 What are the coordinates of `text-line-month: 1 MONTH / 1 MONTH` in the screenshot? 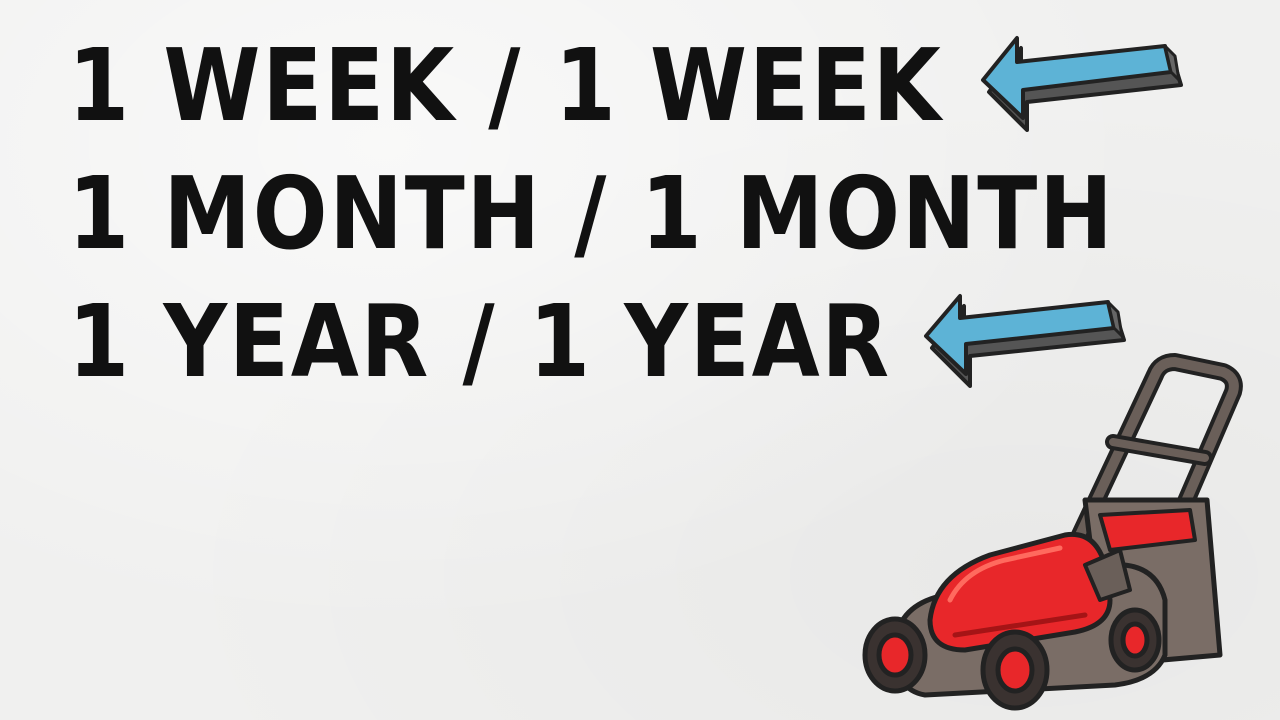 It's located at (591, 213).